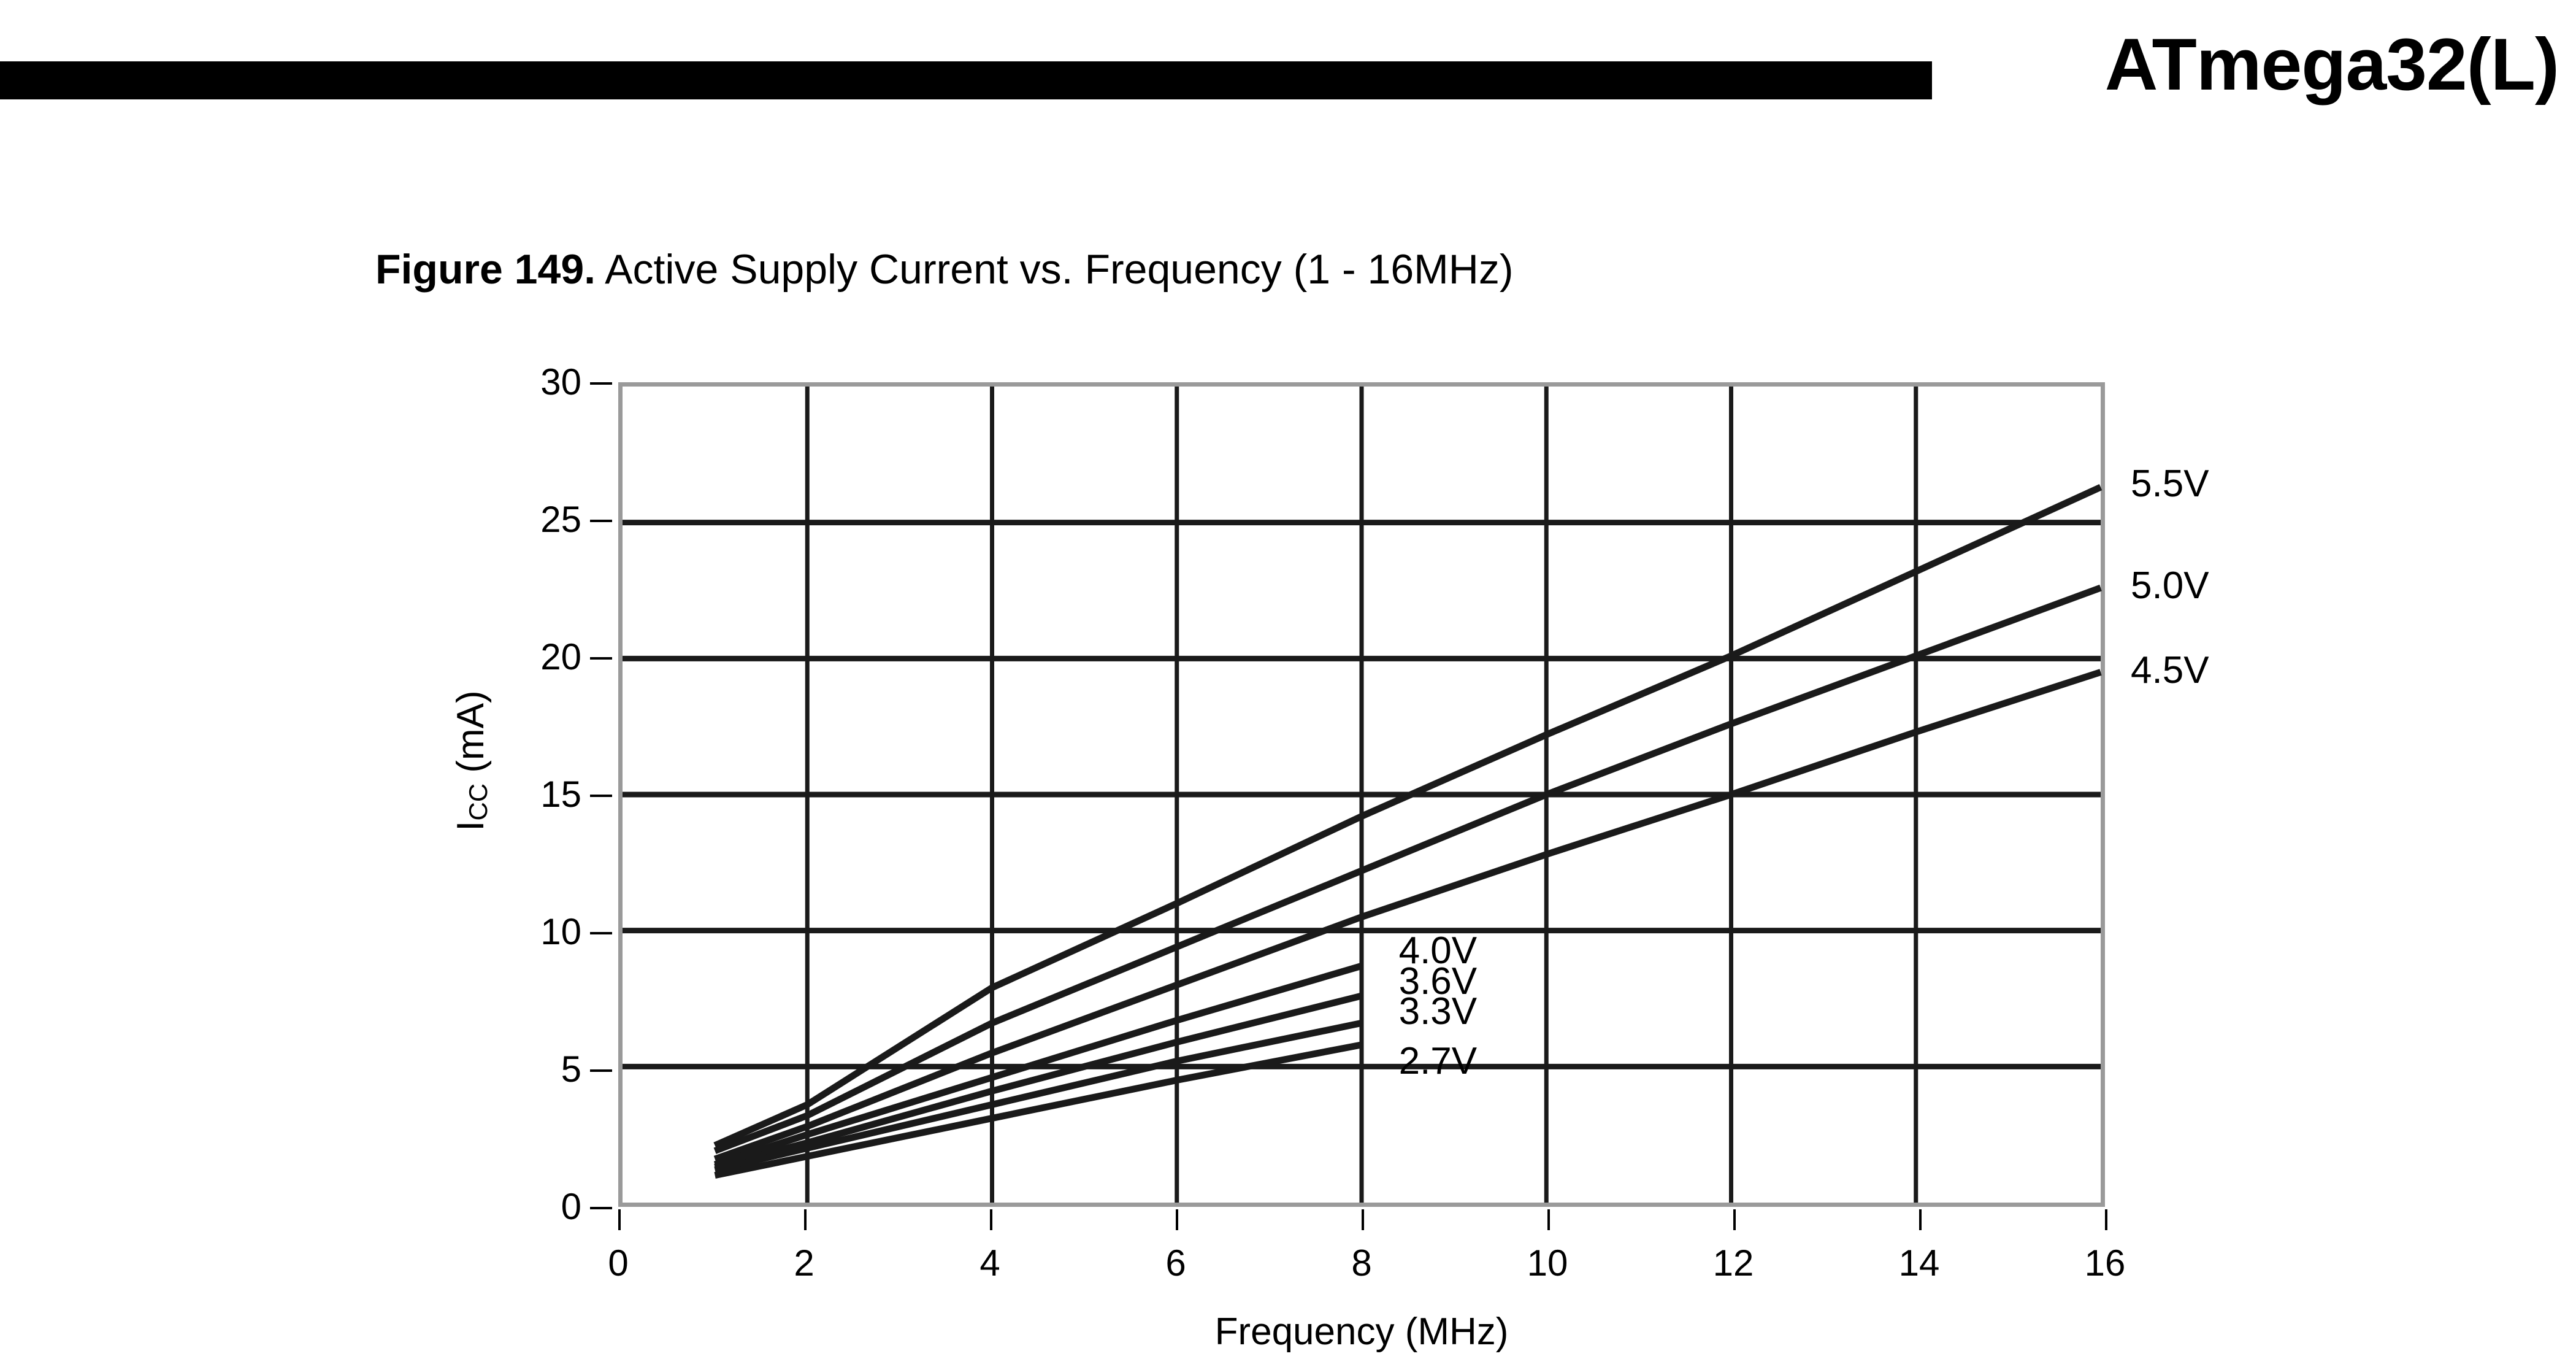  I want to click on series-line-4-0V, so click(1038, 1065).